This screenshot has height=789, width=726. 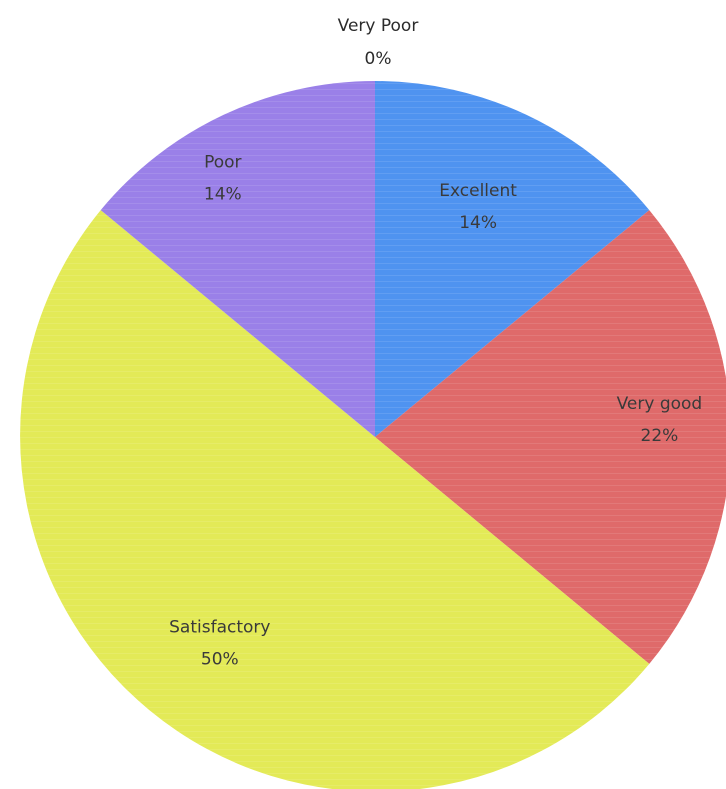 What do you see at coordinates (660, 436) in the screenshot?
I see `slice-value-very-good: 22%` at bounding box center [660, 436].